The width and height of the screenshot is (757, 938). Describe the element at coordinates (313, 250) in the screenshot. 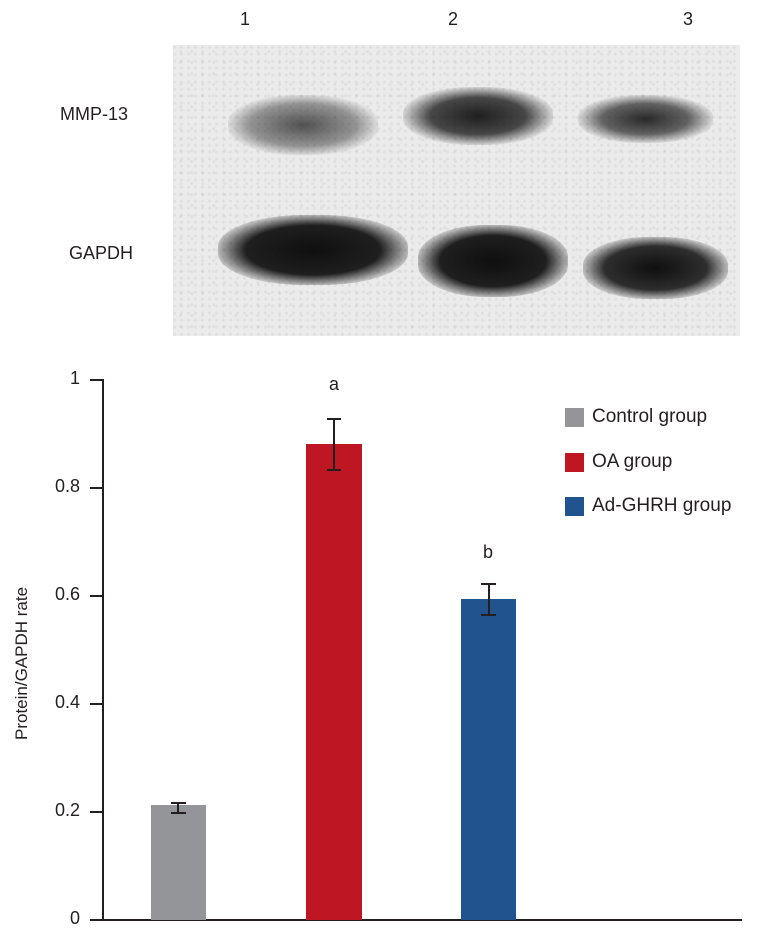

I see `band-gapdh-lane1` at that location.